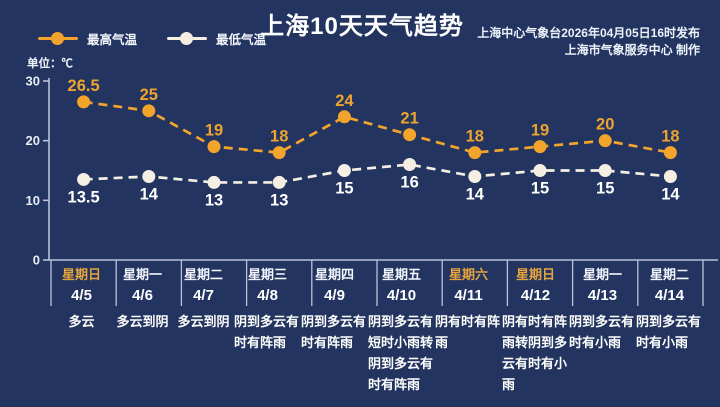  What do you see at coordinates (409, 119) in the screenshot?
I see `max-temp-value-label: 21` at bounding box center [409, 119].